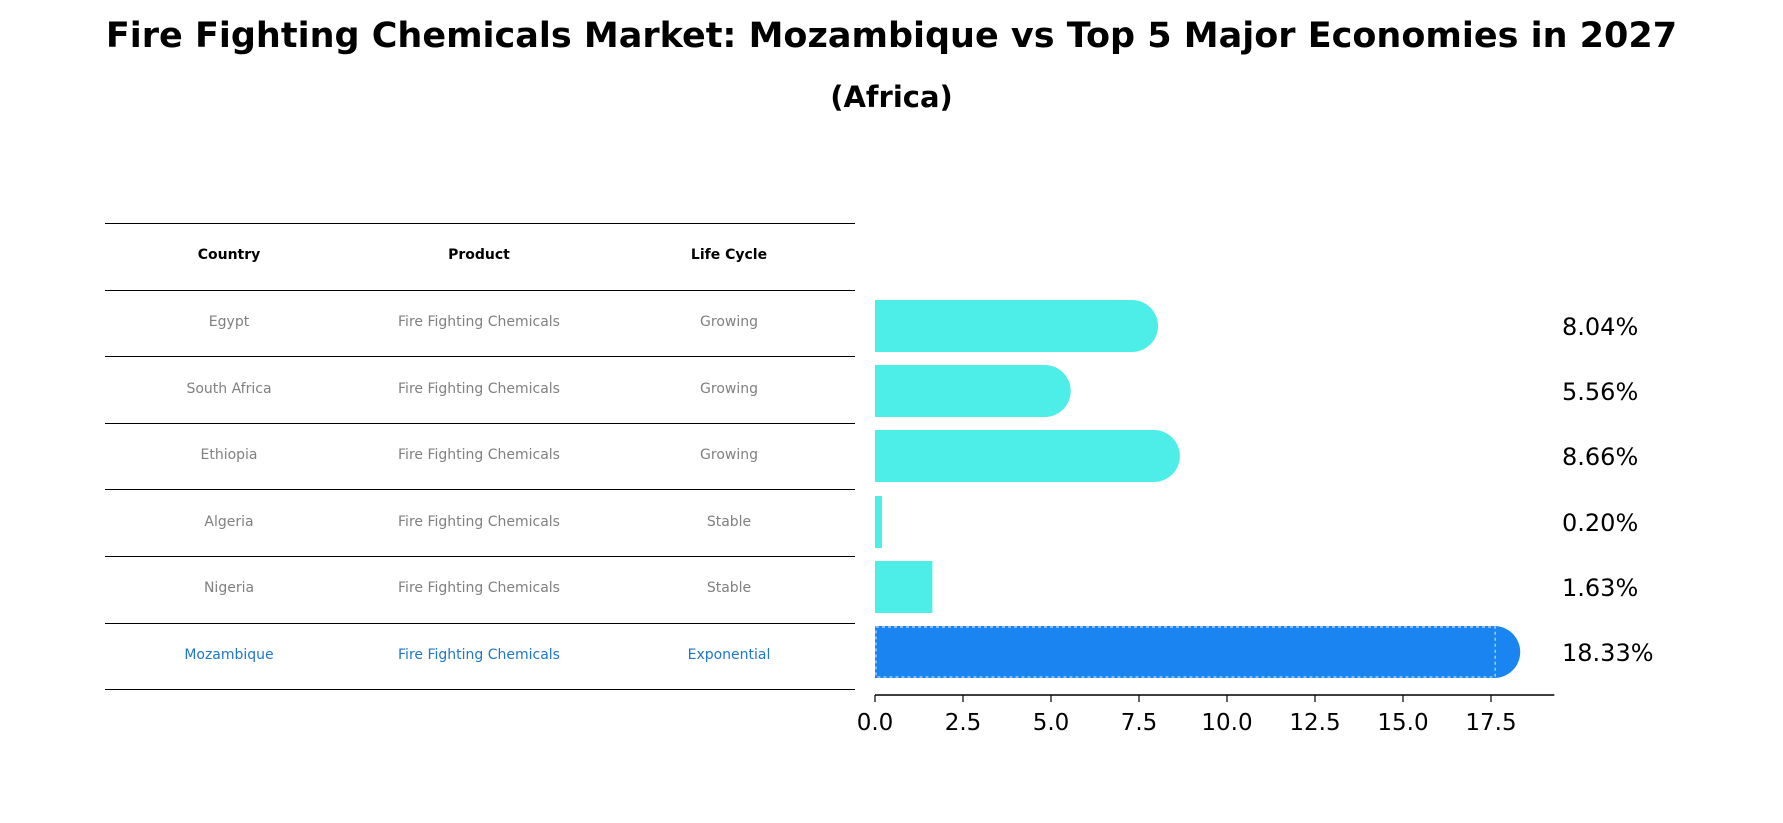 This screenshot has height=823, width=1783. Describe the element at coordinates (229, 588) in the screenshot. I see `table-cell: Nigeria` at that location.